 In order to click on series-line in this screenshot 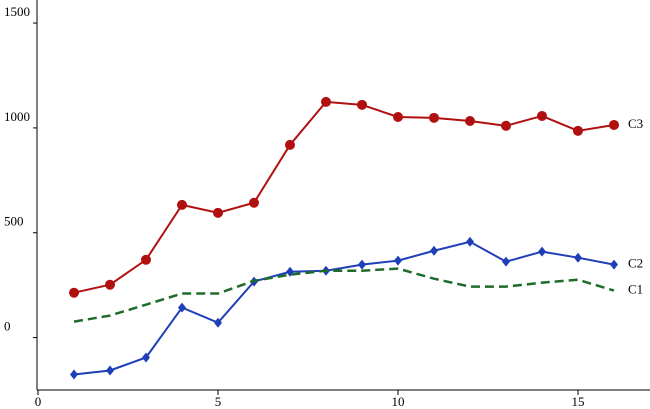, I will do `click(344, 295)`.